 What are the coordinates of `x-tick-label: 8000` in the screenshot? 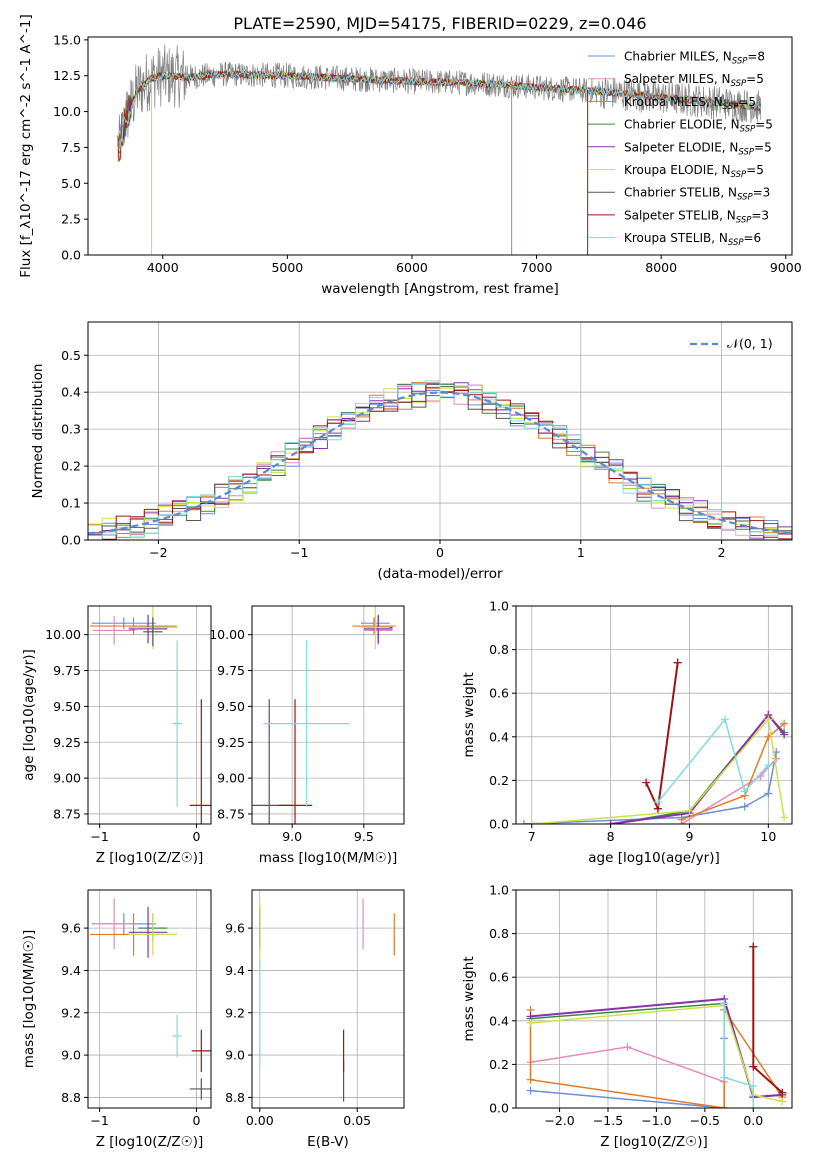 It's located at (661, 267).